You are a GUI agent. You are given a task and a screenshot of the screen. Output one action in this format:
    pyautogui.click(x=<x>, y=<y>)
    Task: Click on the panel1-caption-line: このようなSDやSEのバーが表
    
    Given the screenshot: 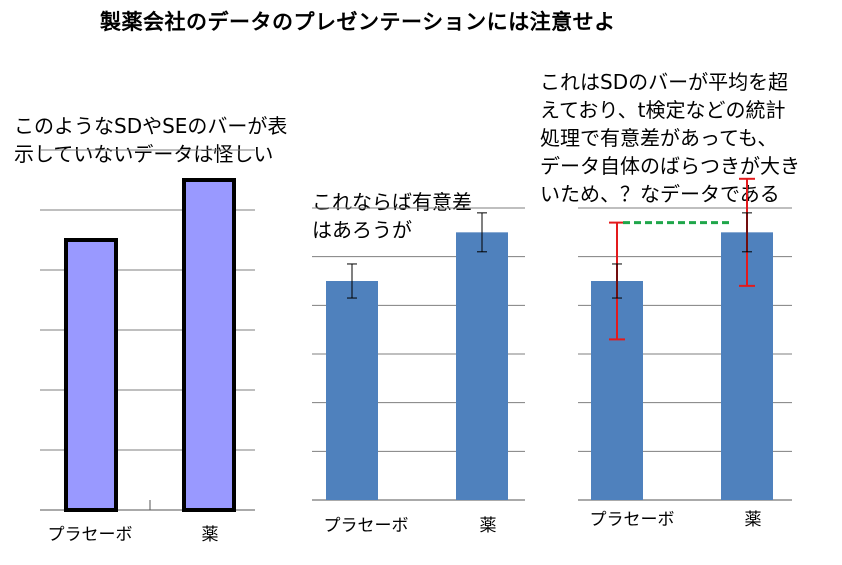 What is the action you would take?
    pyautogui.click(x=151, y=126)
    